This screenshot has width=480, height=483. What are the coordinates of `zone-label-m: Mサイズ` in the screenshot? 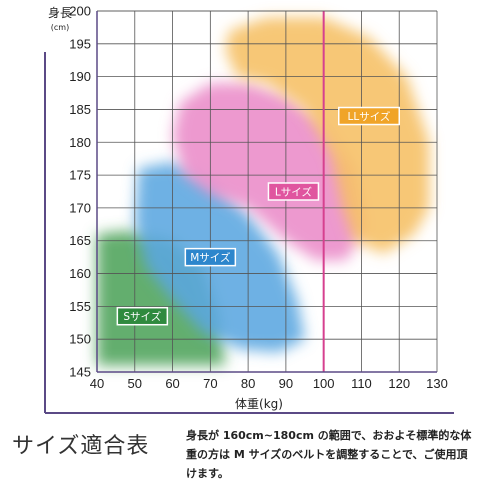 It's located at (210, 257).